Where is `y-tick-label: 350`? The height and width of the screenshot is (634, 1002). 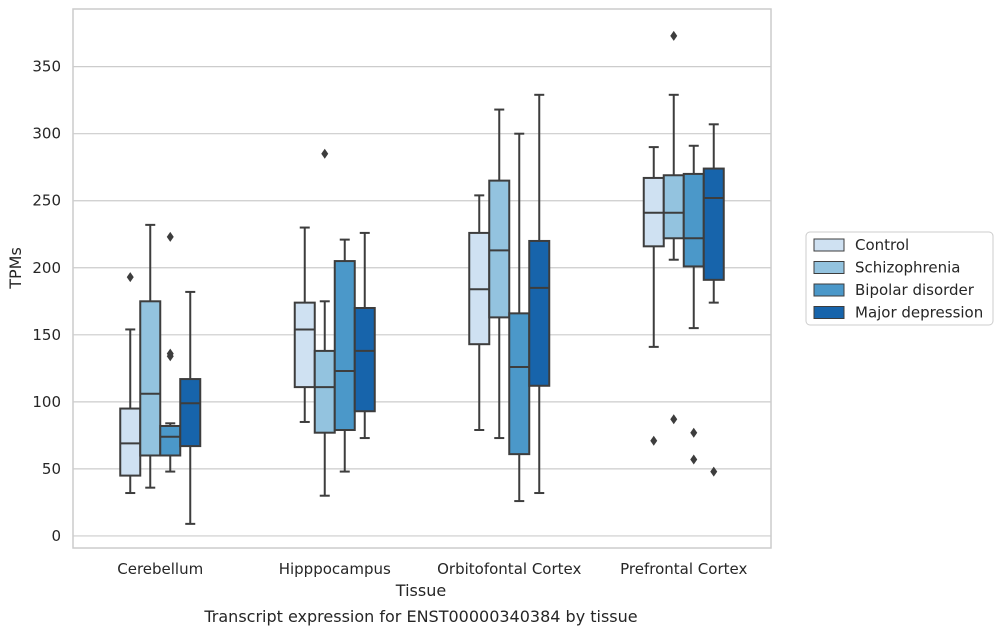 y-tick-label: 350 is located at coordinates (46, 67).